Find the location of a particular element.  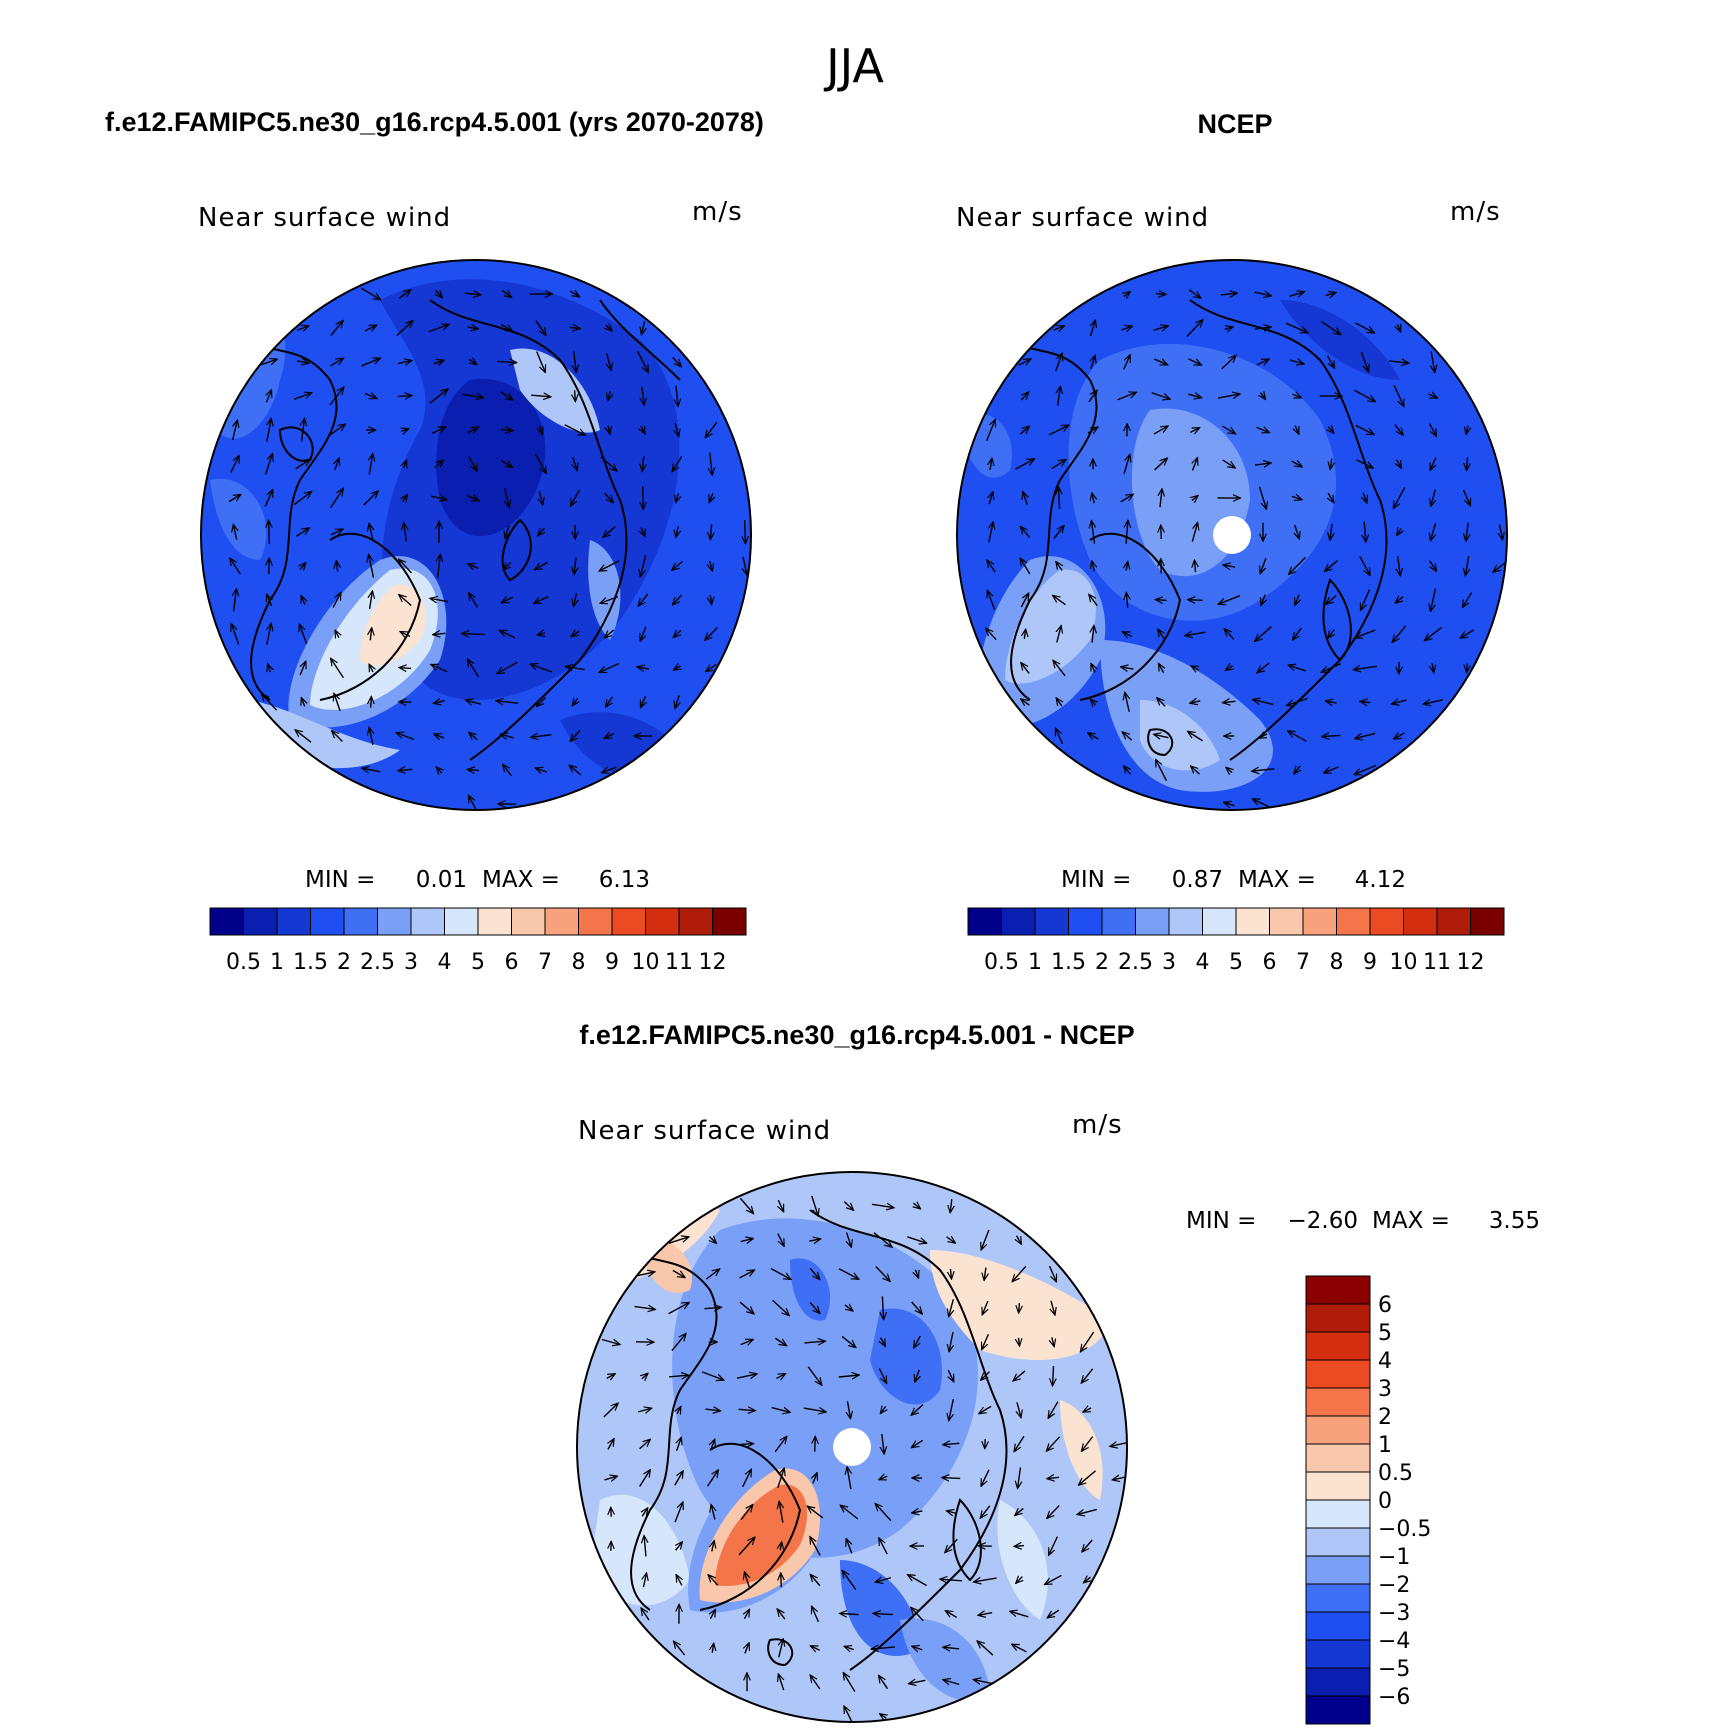

colorbar-diff-tick-label: 1 is located at coordinates (1385, 1445).